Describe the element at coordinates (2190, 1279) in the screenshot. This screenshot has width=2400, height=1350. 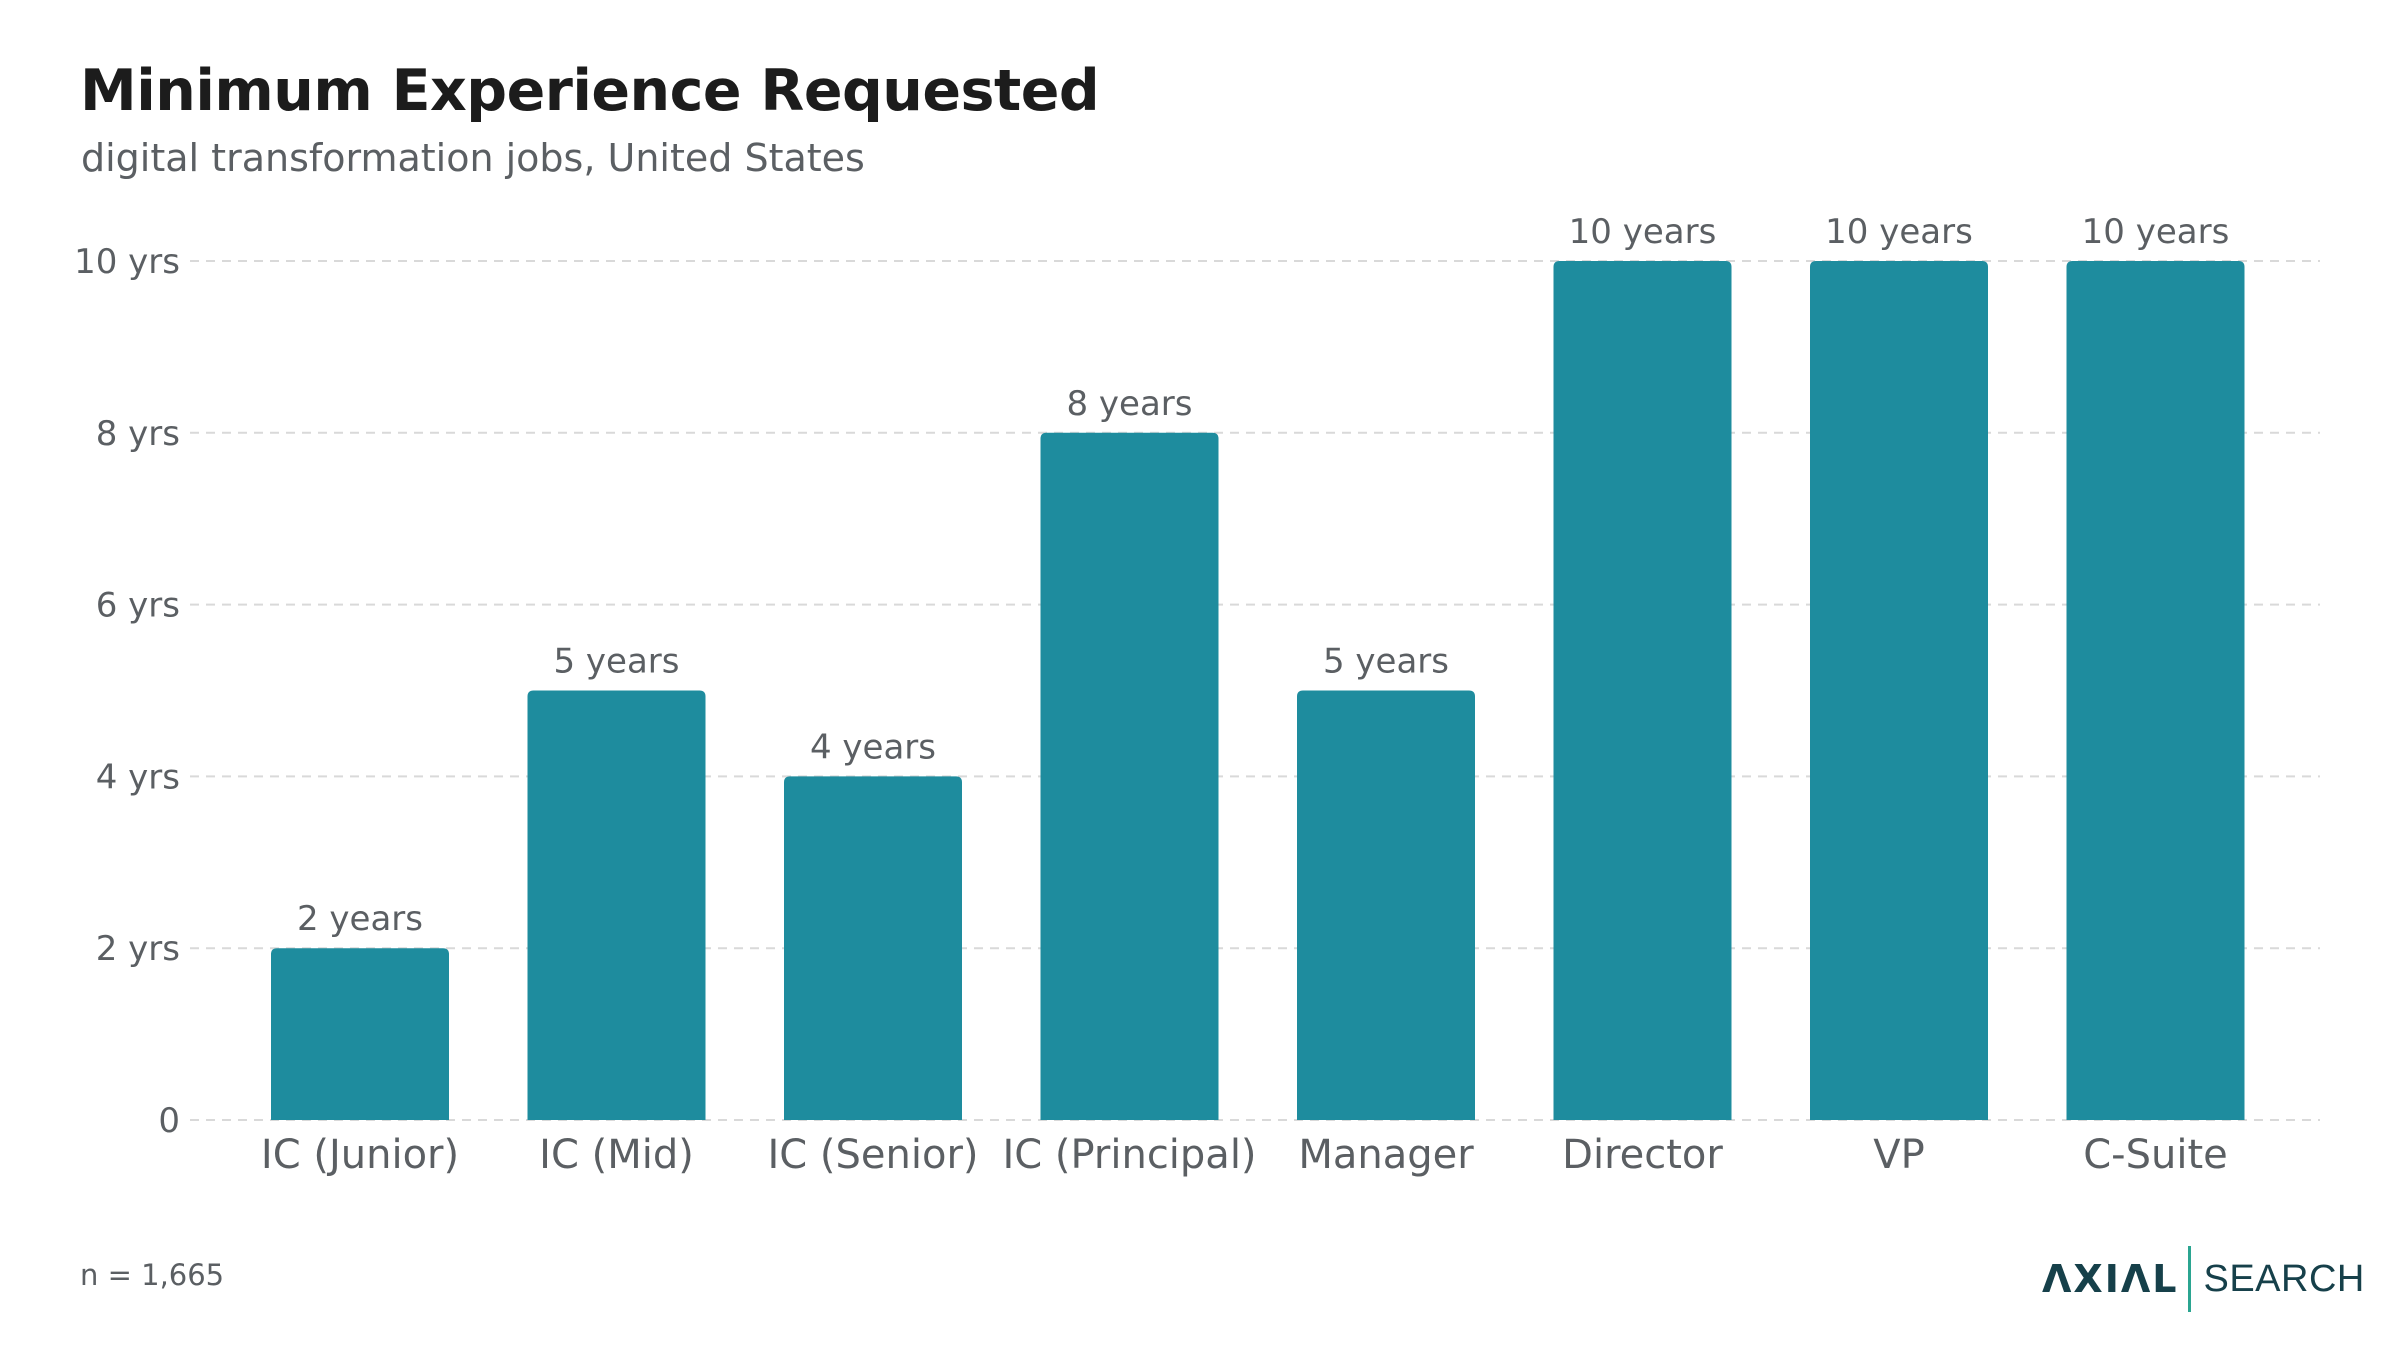
I see `logo-divider` at that location.